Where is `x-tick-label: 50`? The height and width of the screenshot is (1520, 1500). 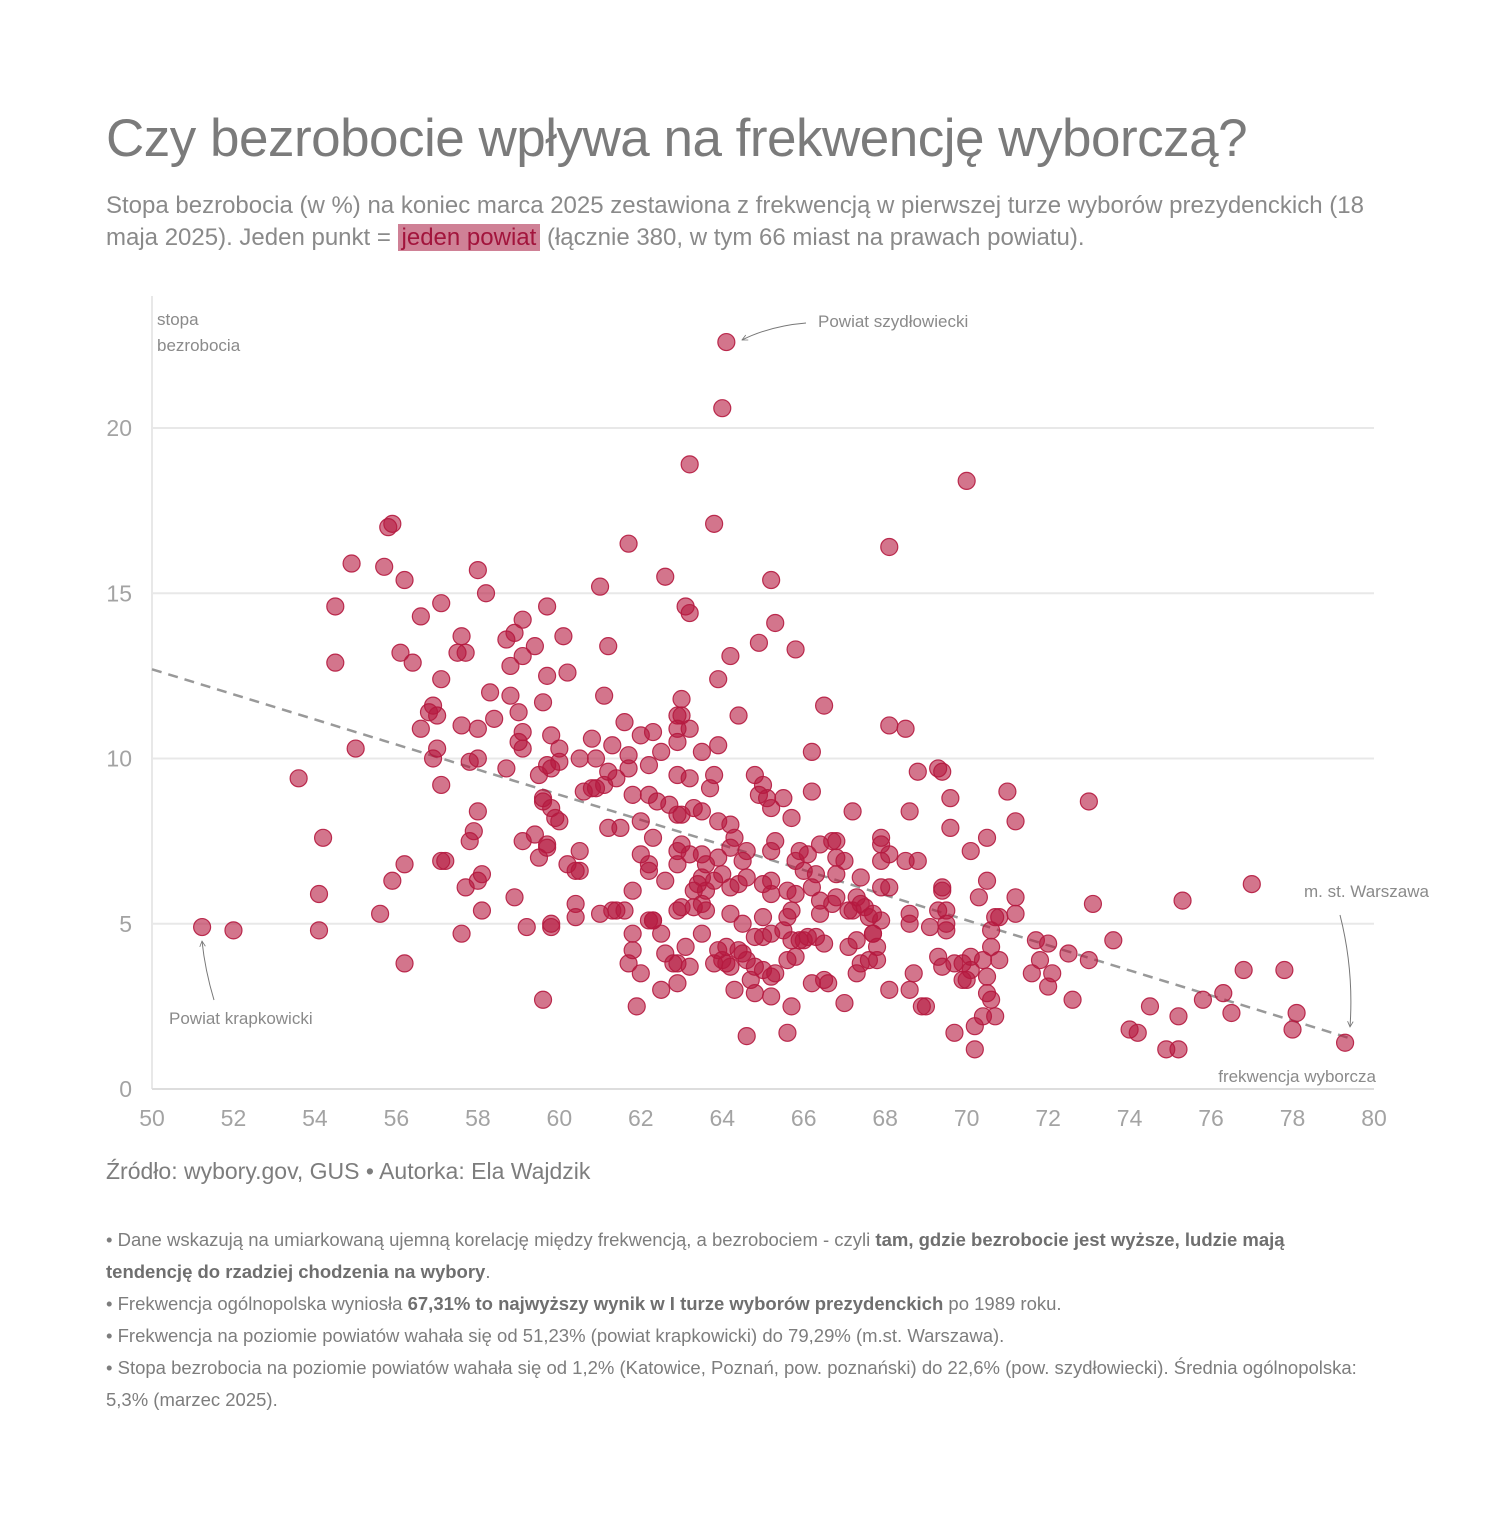
x-tick-label: 50 is located at coordinates (152, 1118).